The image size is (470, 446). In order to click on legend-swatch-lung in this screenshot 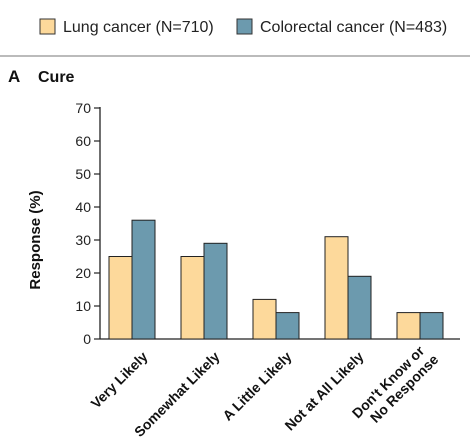, I will do `click(47, 26)`.